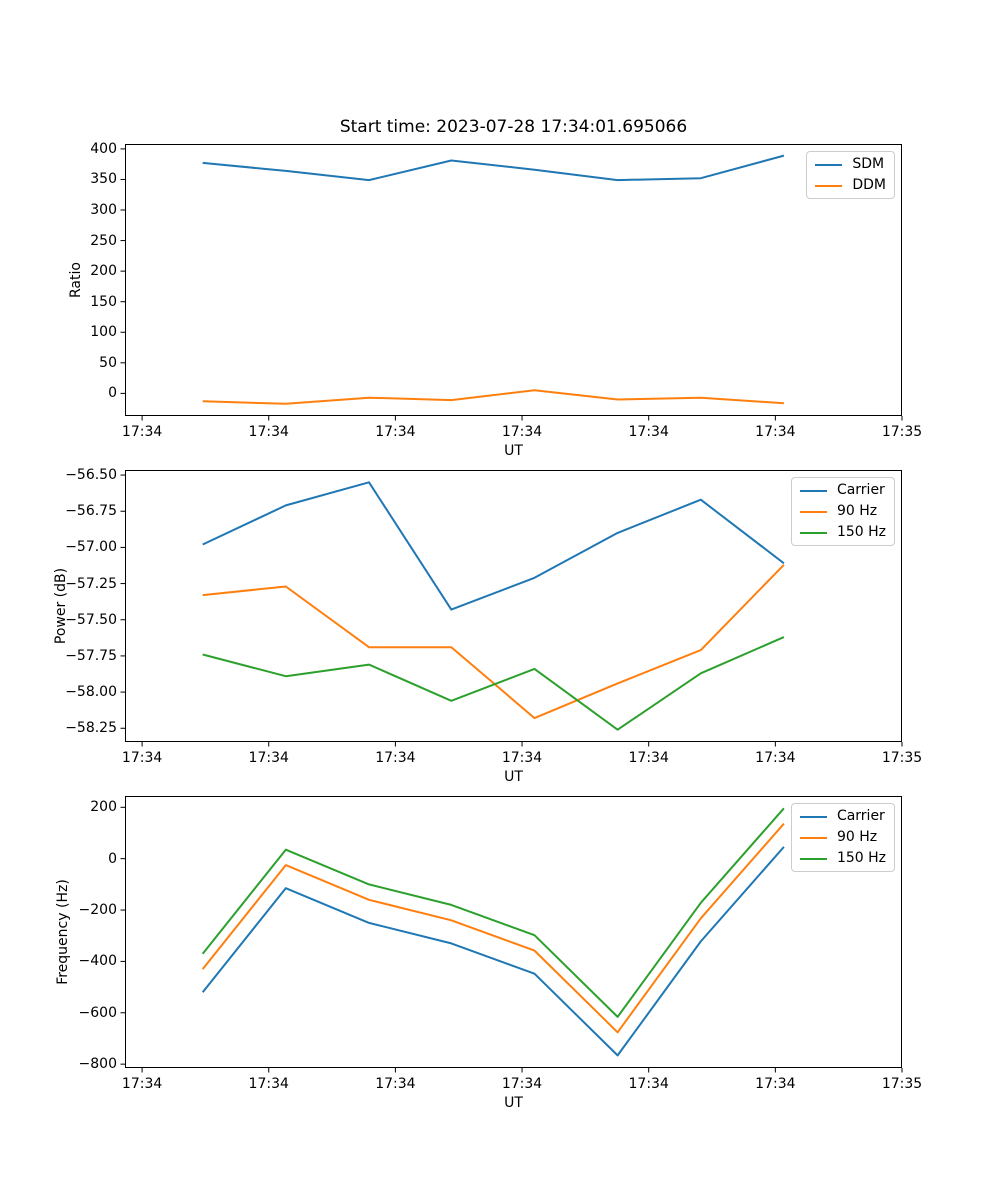  Describe the element at coordinates (103, 301) in the screenshot. I see `y-tick-label: 150` at that location.